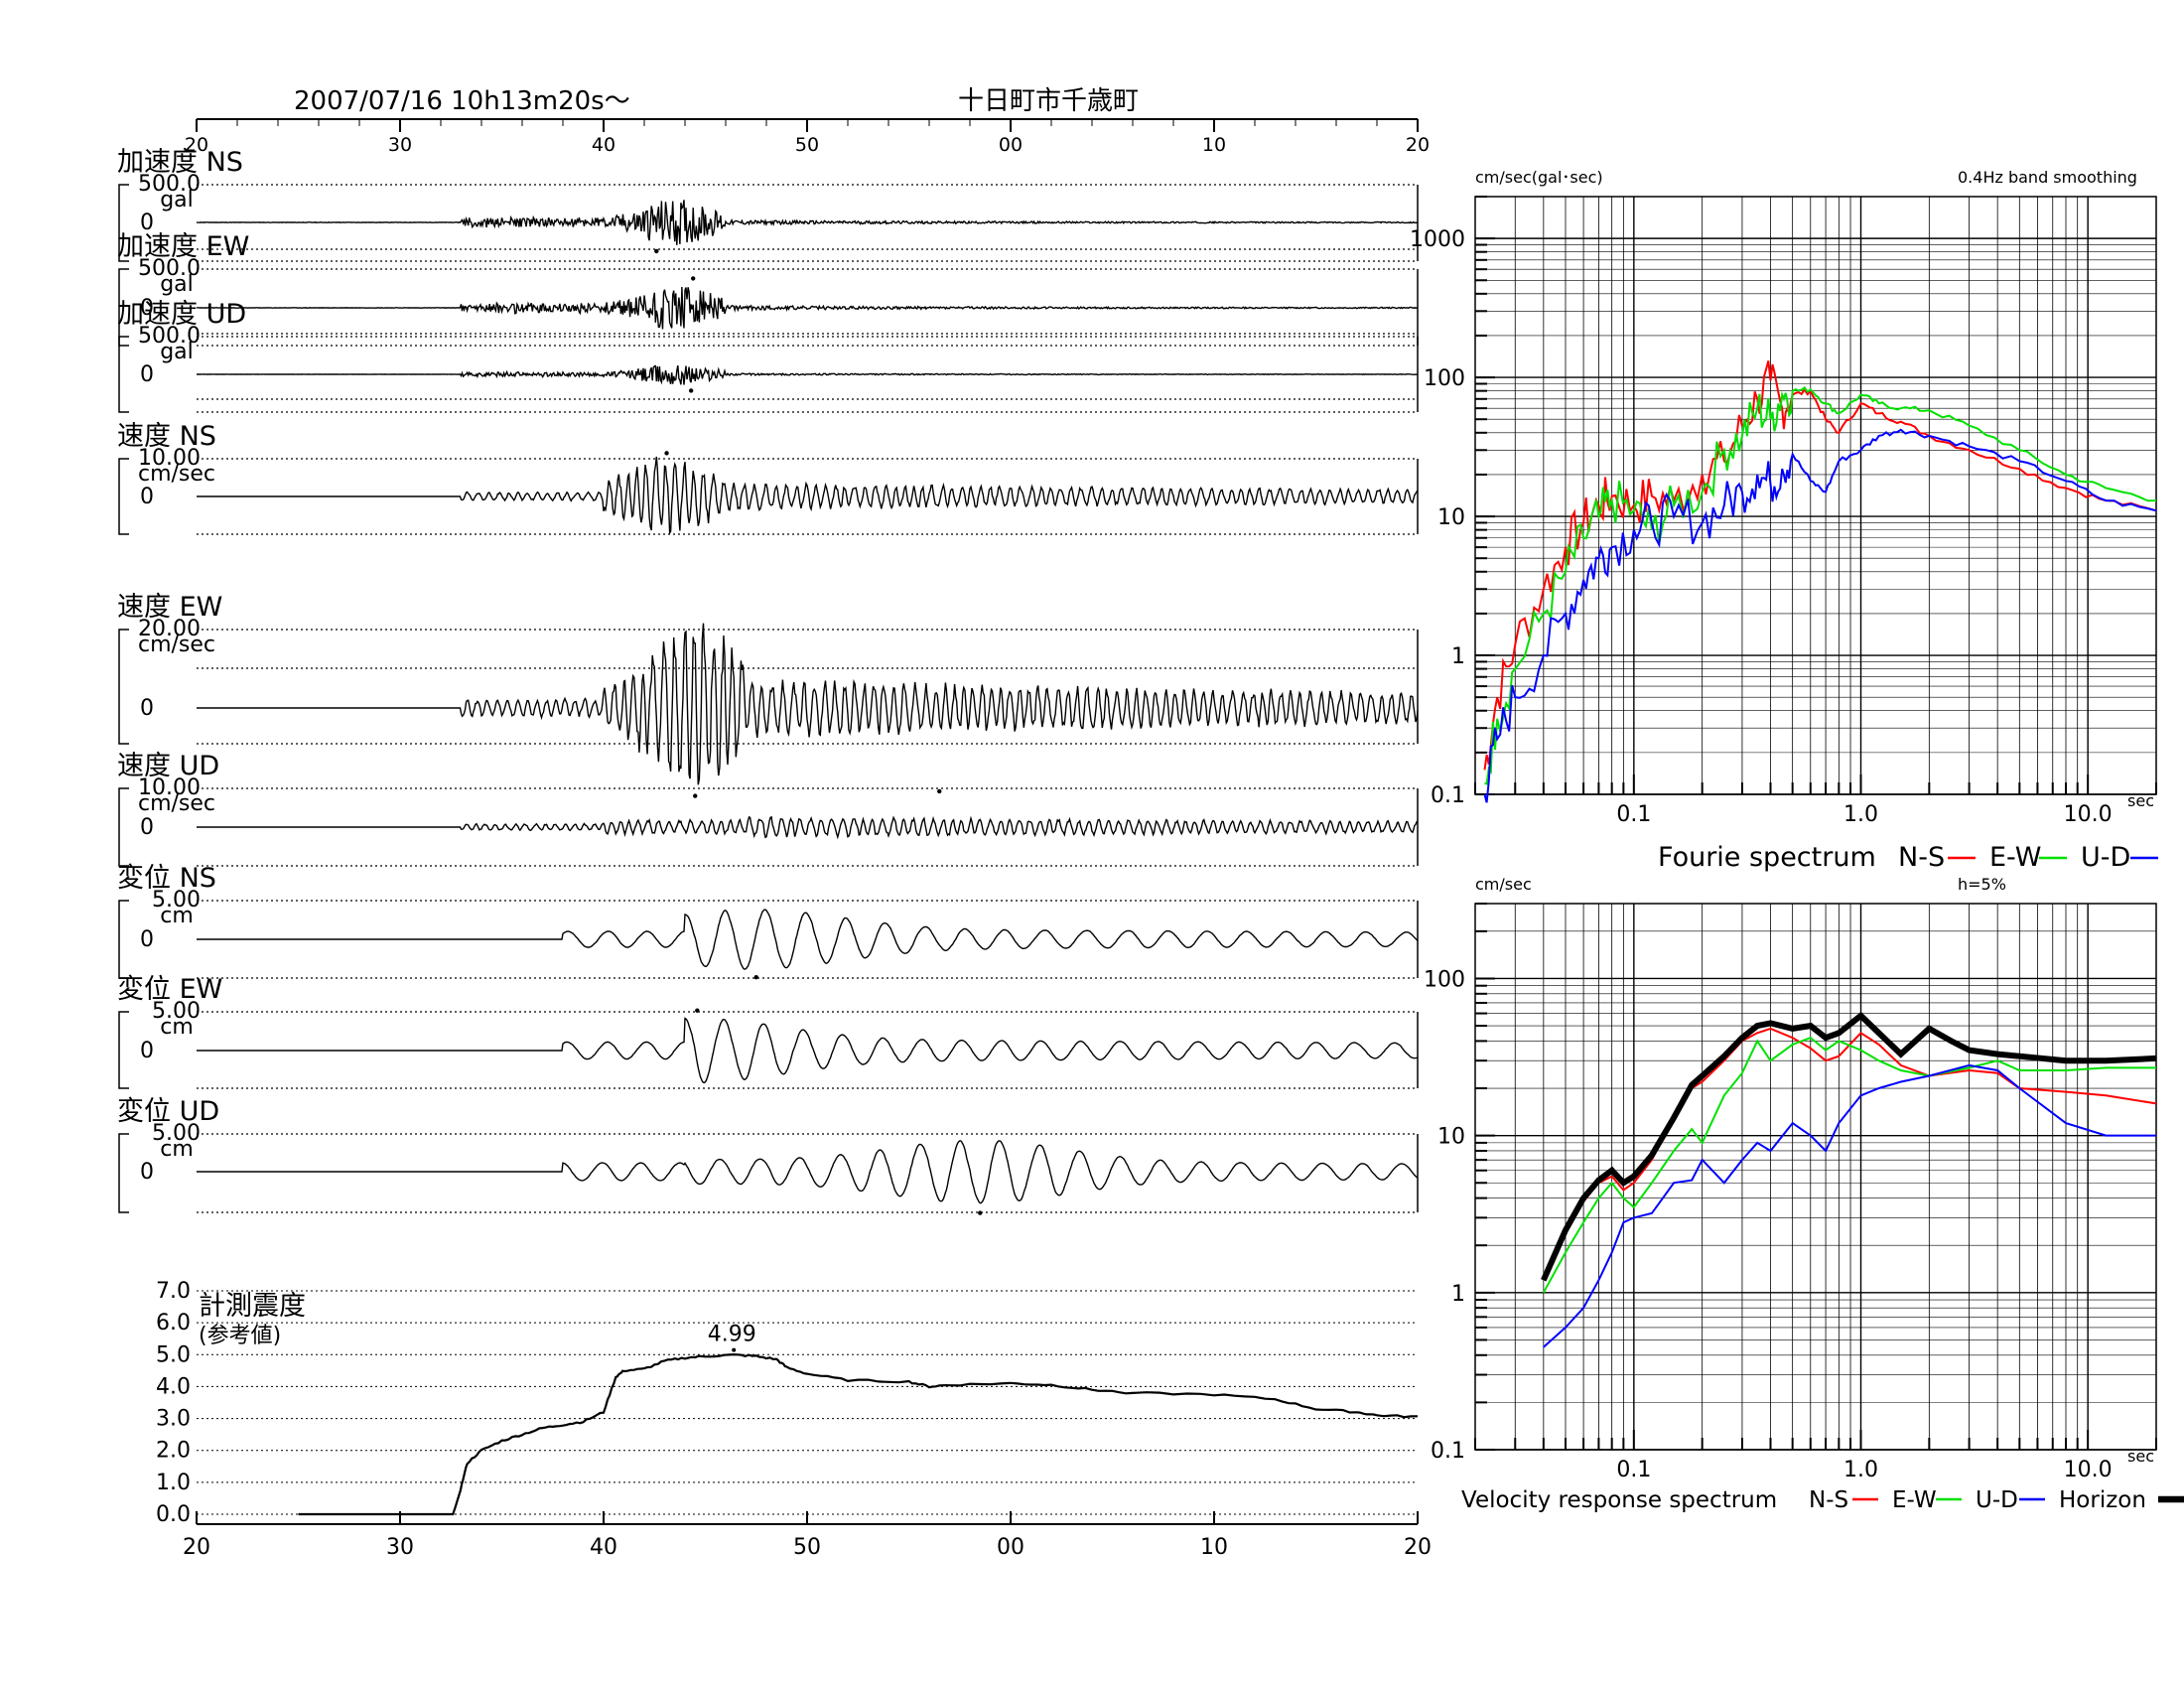 The image size is (2184, 1688). Describe the element at coordinates (1539, 177) in the screenshot. I see `y-axis-unit: cm/sec(gal･sec)` at that location.